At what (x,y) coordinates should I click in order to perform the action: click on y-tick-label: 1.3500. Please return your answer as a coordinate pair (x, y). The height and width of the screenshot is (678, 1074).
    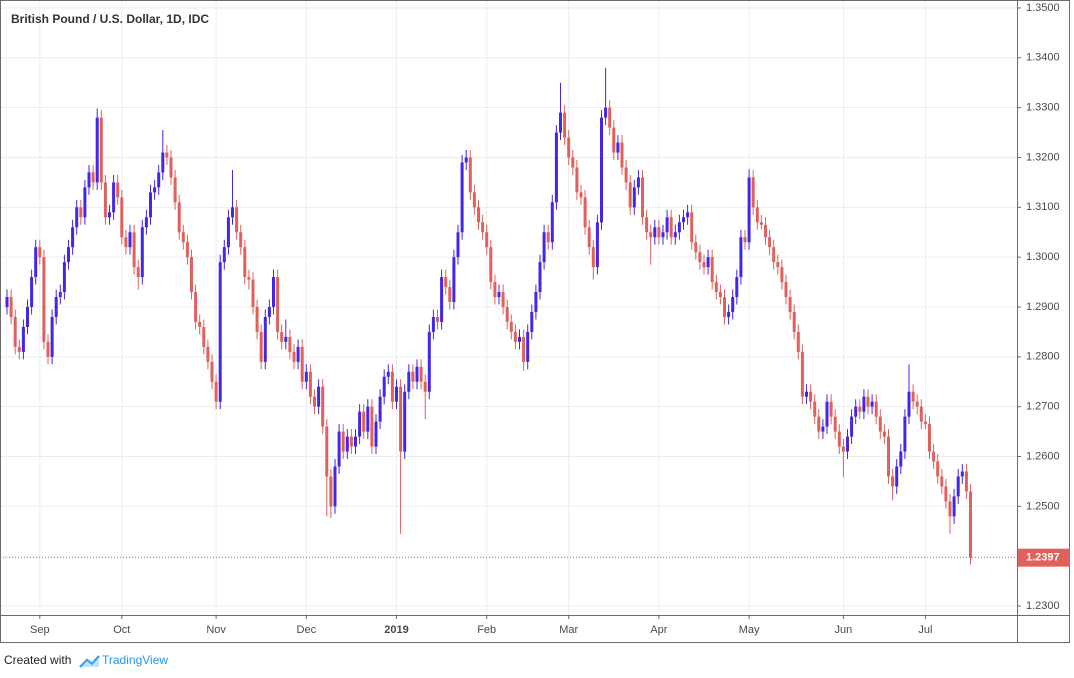
    Looking at the image, I should click on (1043, 8).